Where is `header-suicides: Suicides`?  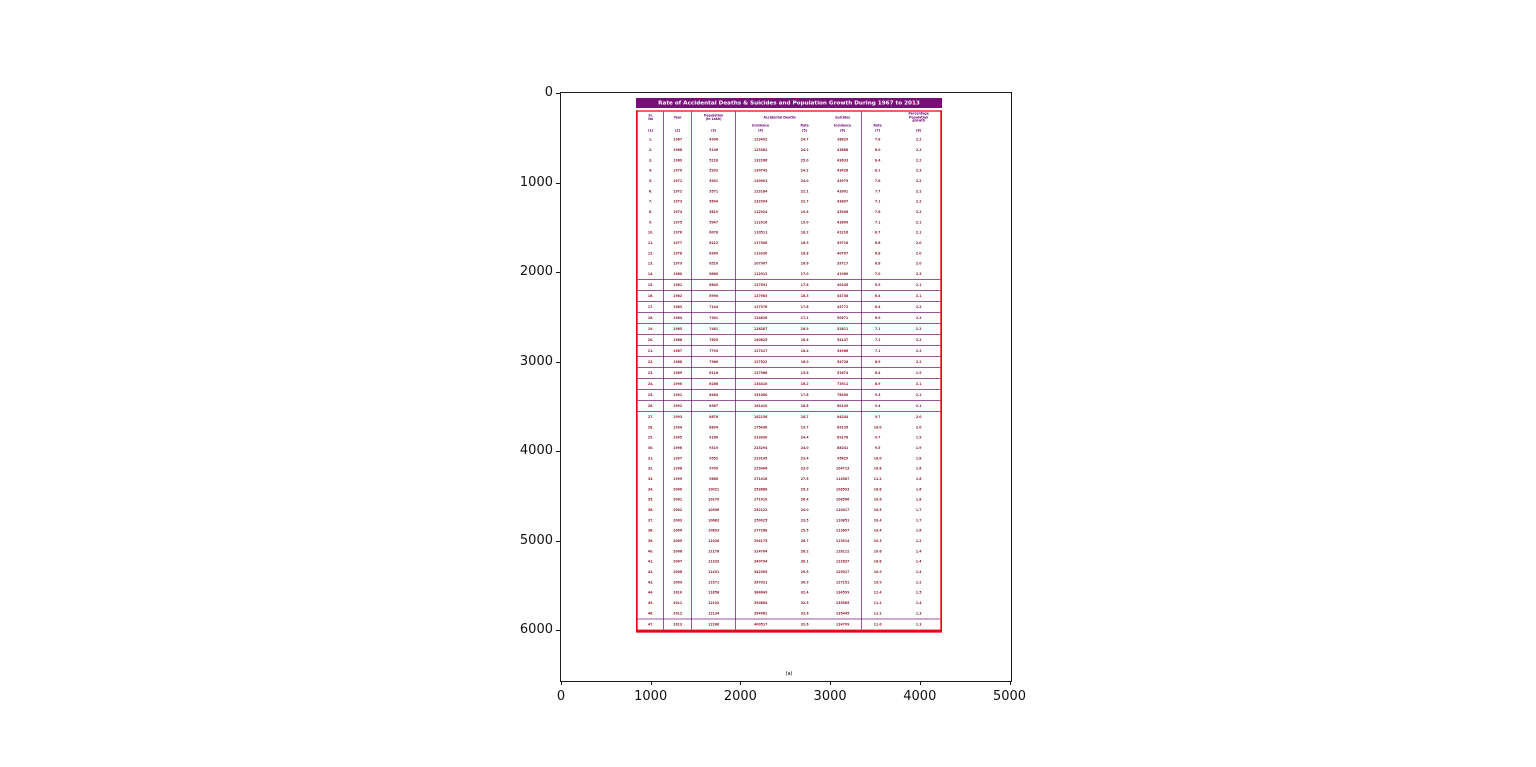
header-suicides: Suicides is located at coordinates (843, 117).